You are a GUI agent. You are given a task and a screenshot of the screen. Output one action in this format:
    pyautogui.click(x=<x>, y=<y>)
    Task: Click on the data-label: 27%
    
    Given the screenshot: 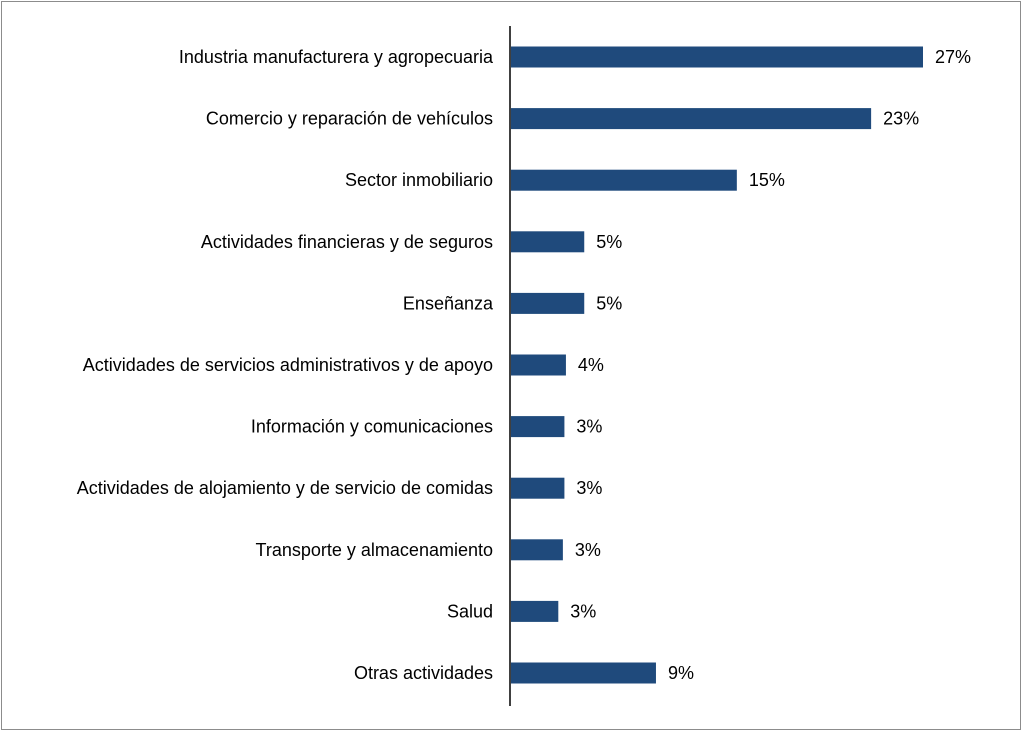 What is the action you would take?
    pyautogui.click(x=953, y=57)
    